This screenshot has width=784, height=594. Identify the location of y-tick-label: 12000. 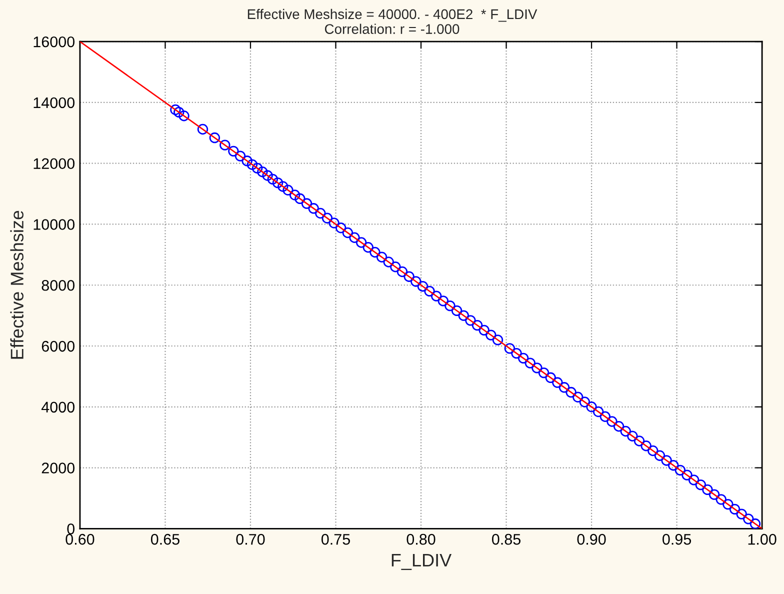
(54, 164).